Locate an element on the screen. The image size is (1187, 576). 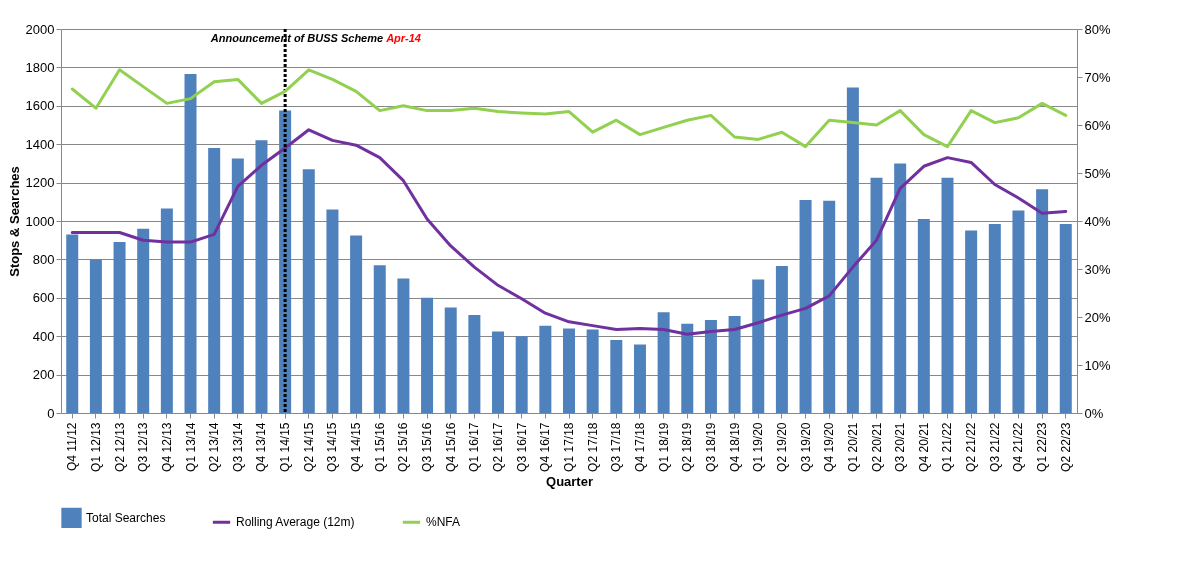
x-tick-label: Q2 19/20 is located at coordinates (781, 447).